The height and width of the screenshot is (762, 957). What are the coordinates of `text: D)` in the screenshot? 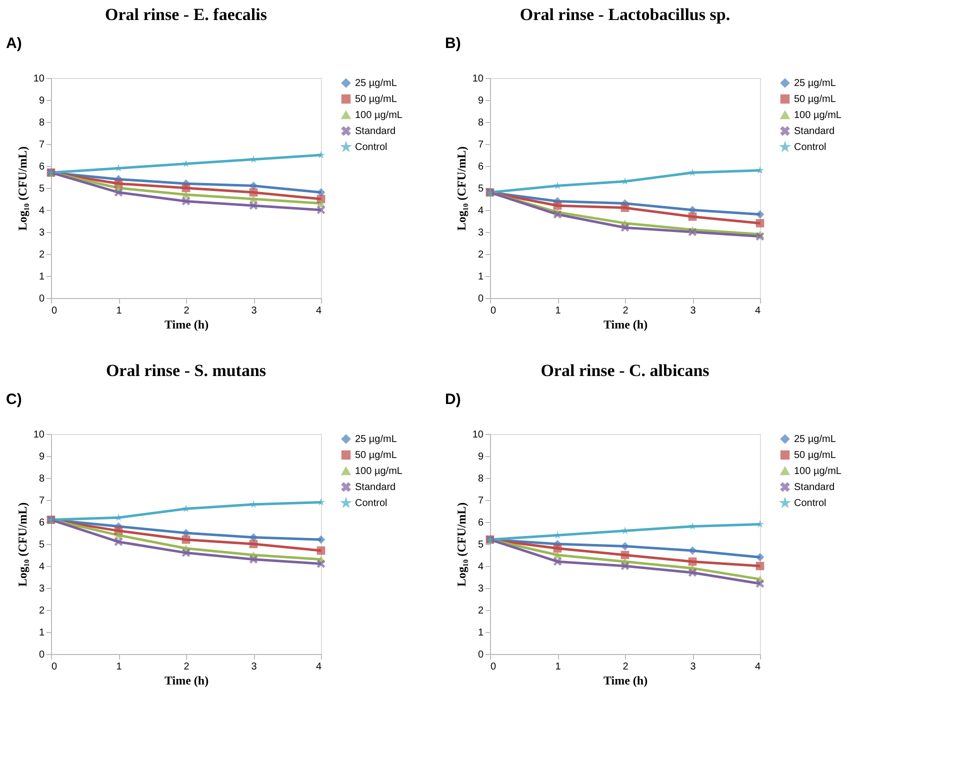 It's located at (453, 399).